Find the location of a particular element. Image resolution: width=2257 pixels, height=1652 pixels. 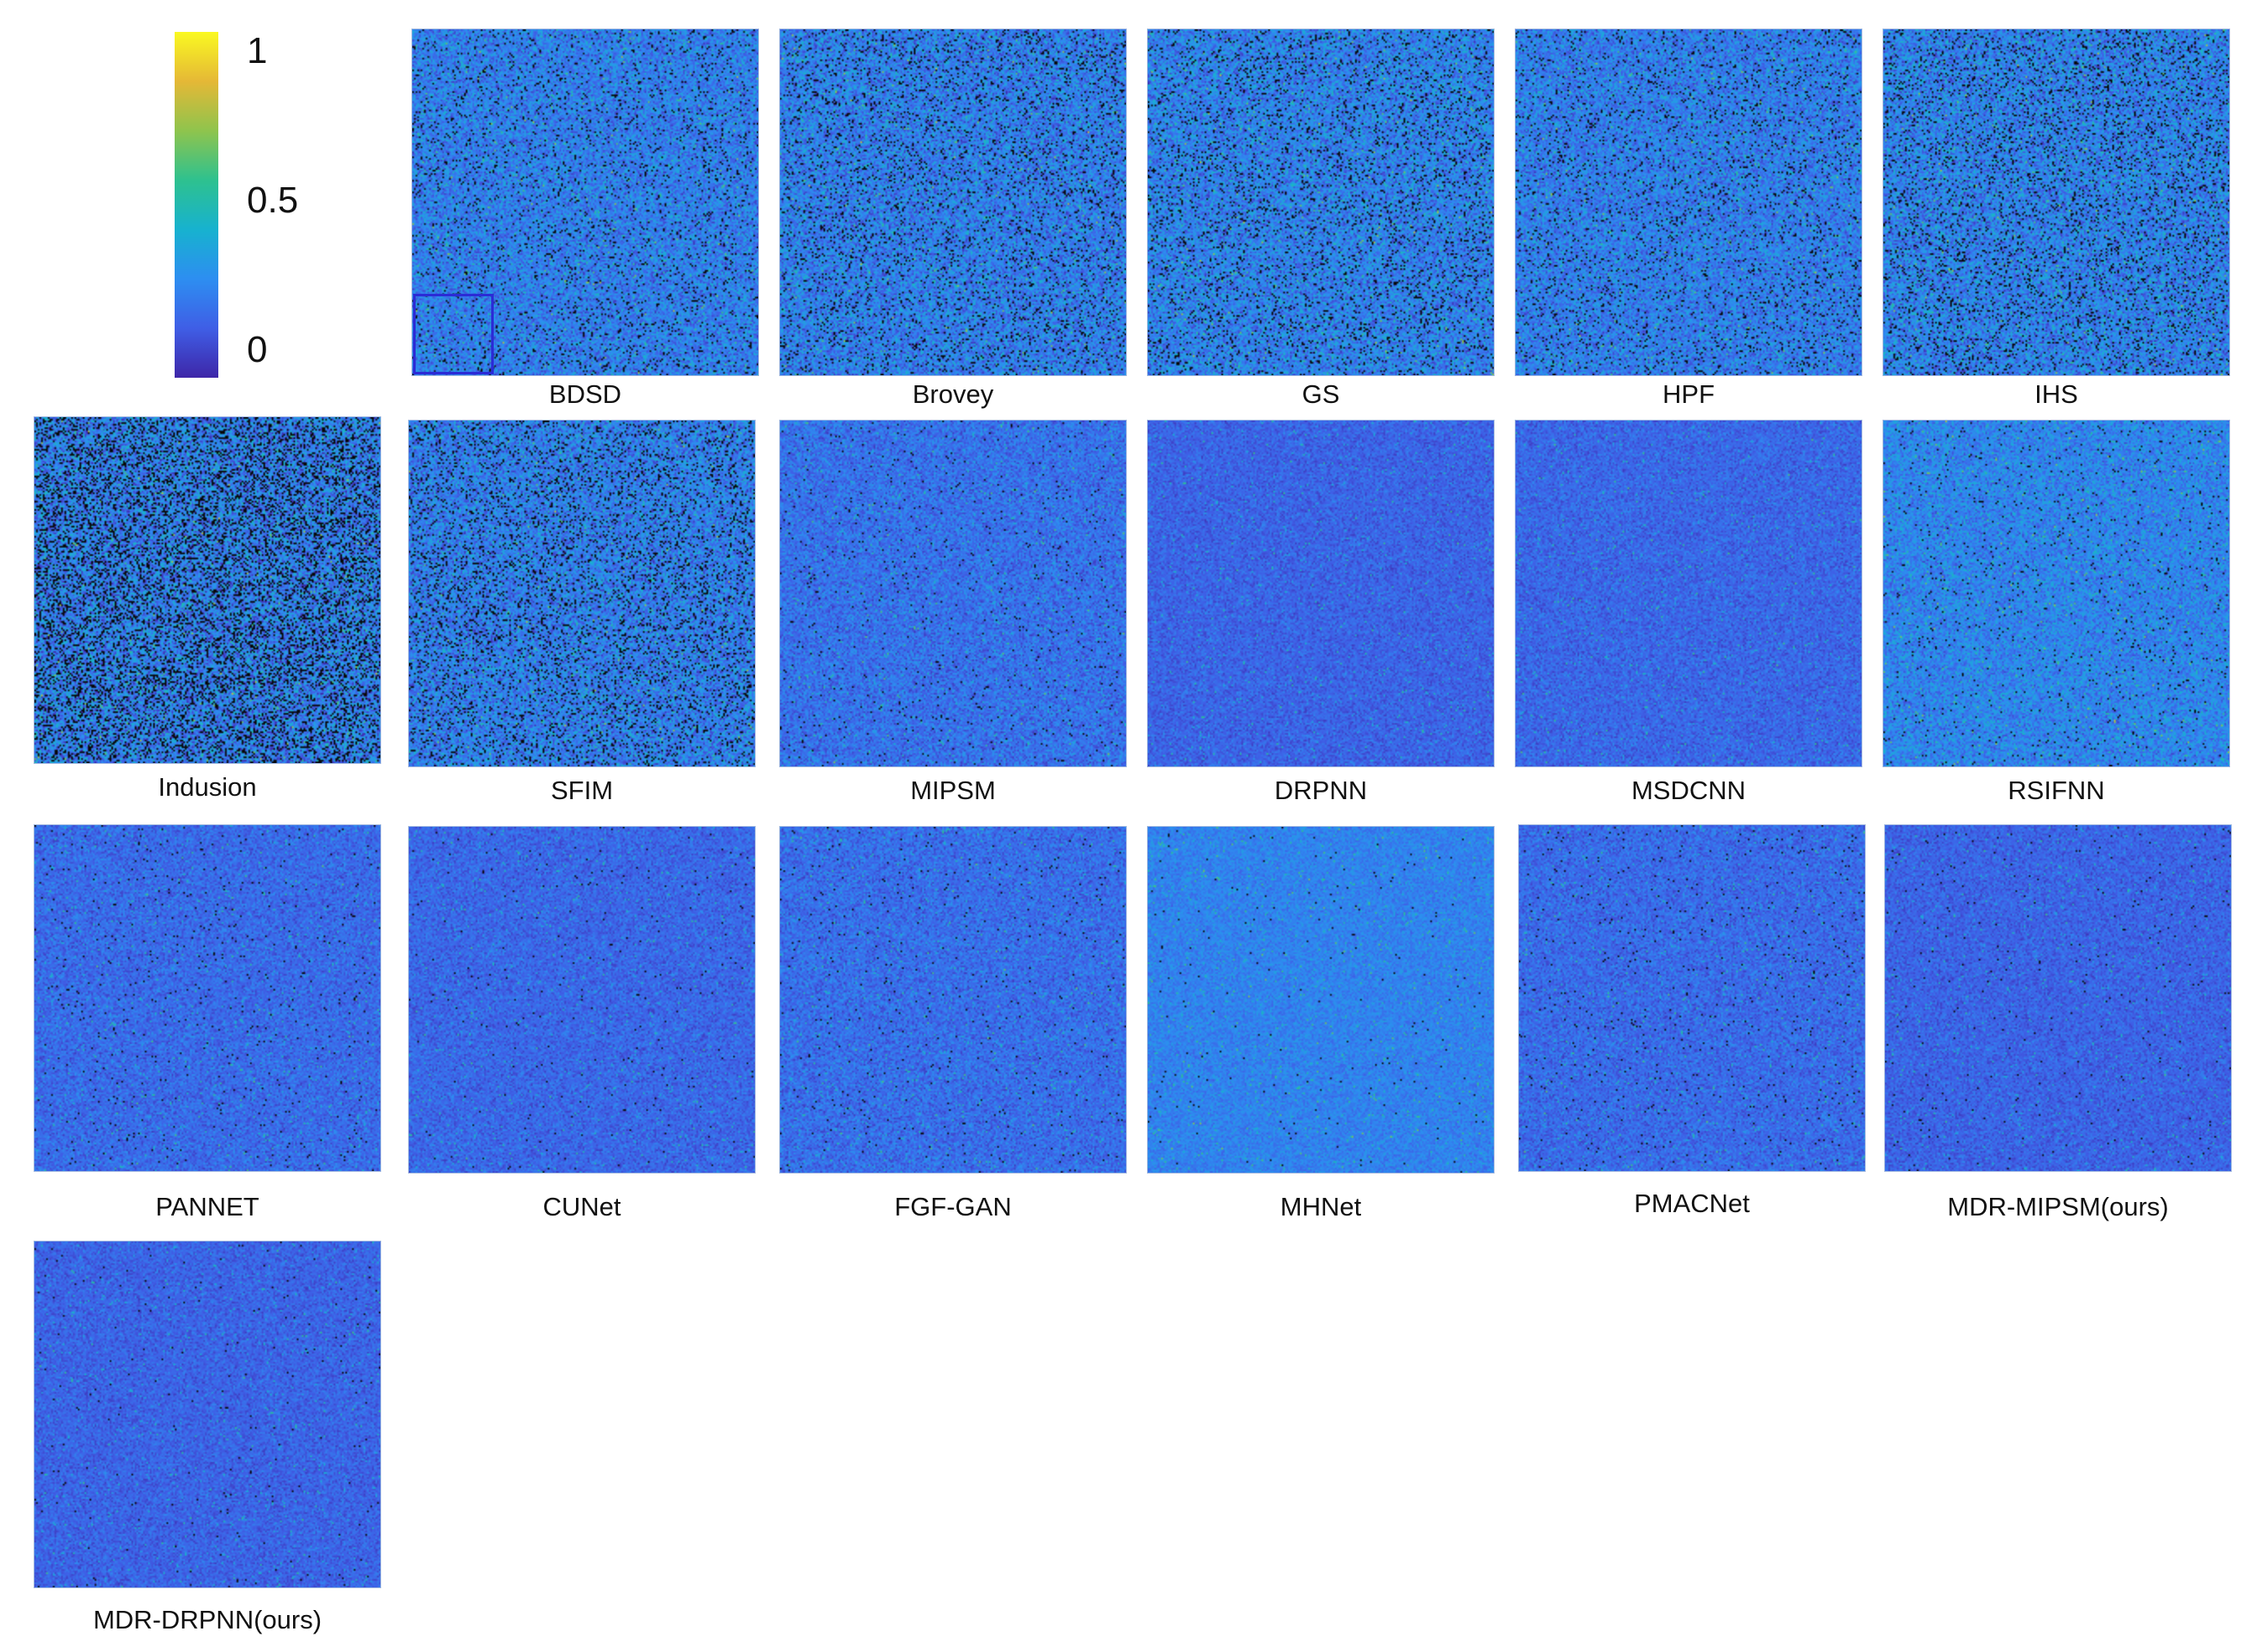

panel-caption: PANNET is located at coordinates (207, 1206).